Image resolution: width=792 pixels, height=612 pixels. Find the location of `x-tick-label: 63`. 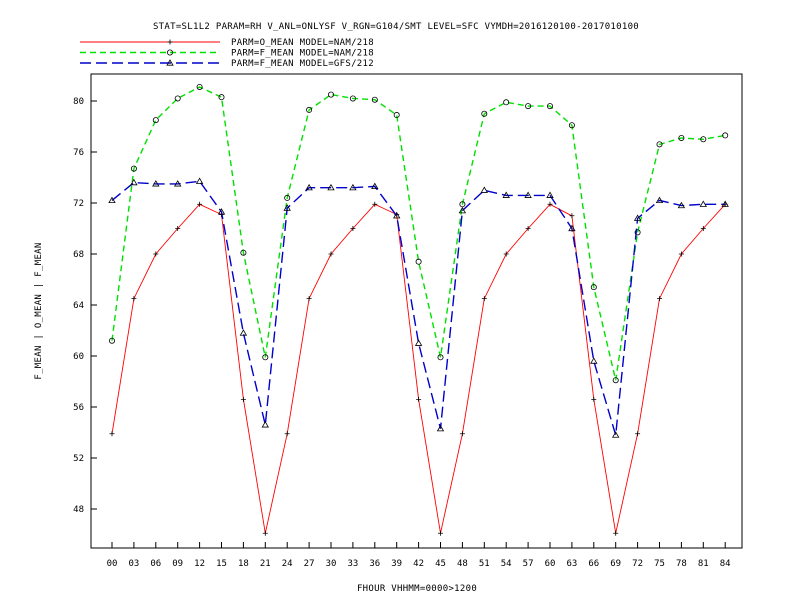

x-tick-label: 63 is located at coordinates (571, 564).